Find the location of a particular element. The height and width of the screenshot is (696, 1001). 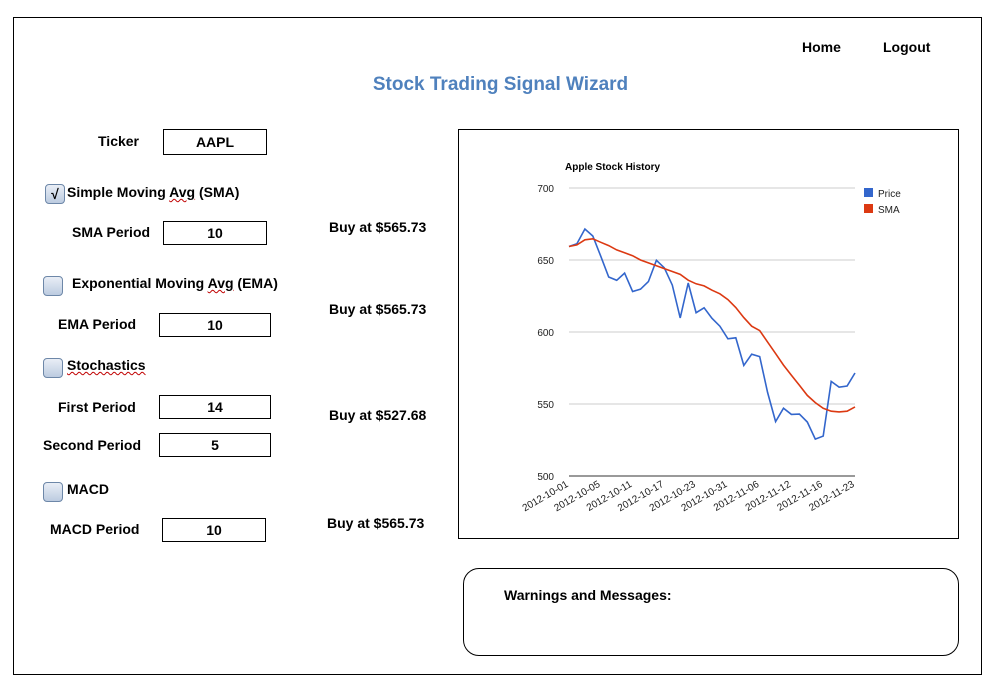

sma-period-label: SMA Period is located at coordinates (111, 232).